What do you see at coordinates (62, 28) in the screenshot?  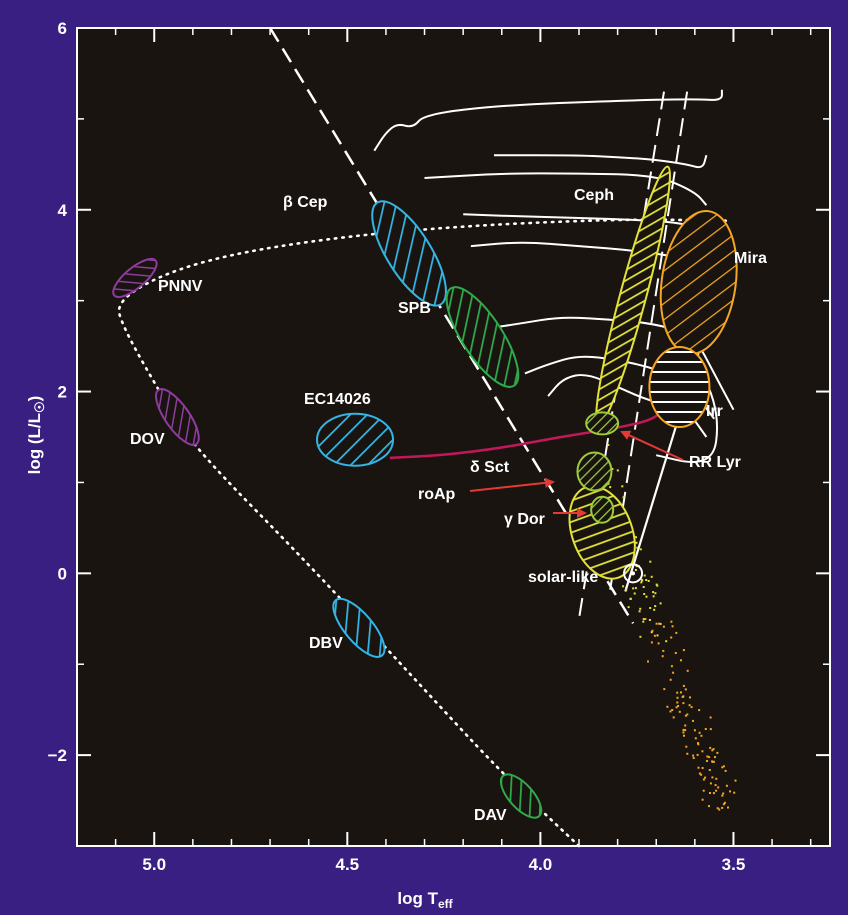 I see `y-tick-label: 6` at bounding box center [62, 28].